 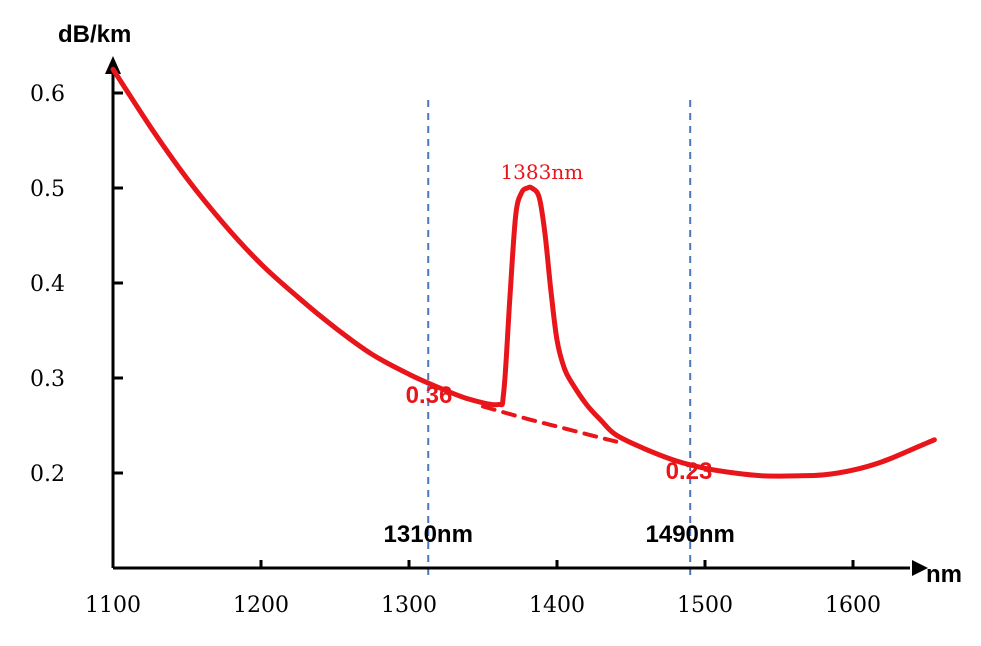 What do you see at coordinates (428, 534) in the screenshot?
I see `marker-1310-label: 1310nm` at bounding box center [428, 534].